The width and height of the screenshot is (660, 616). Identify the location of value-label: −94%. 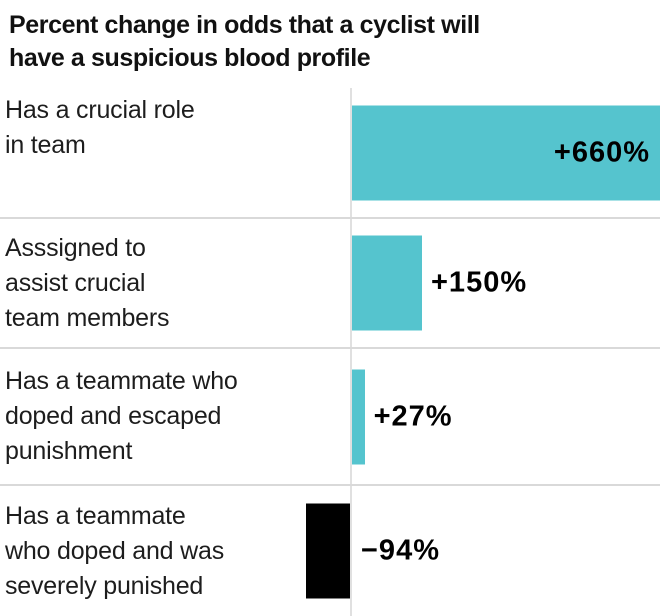
(400, 550).